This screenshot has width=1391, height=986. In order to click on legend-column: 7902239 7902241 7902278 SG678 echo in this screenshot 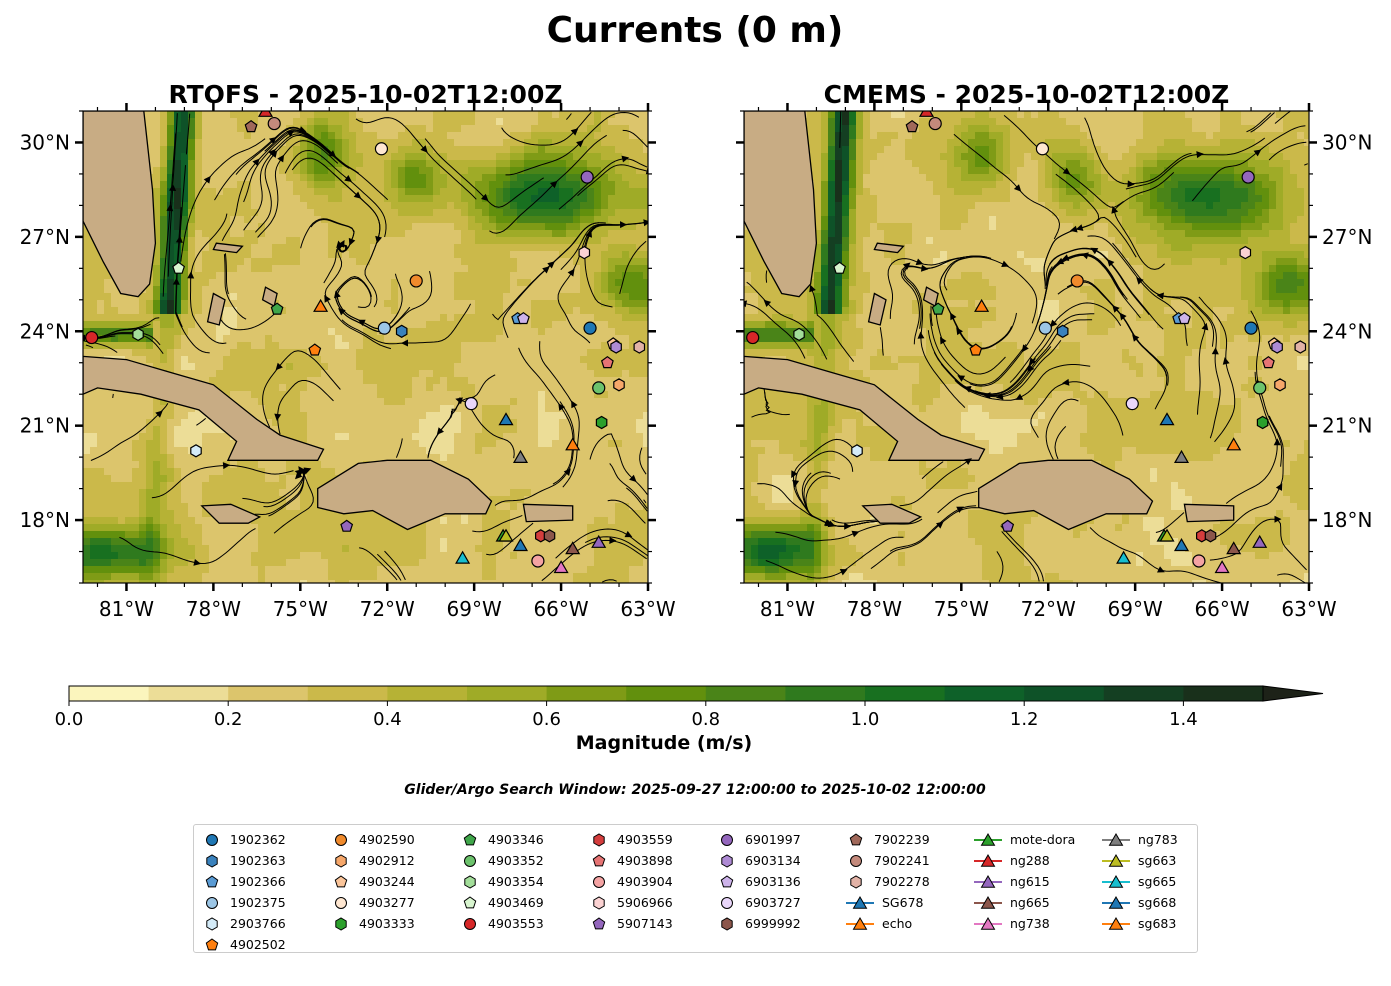, I will do `click(887, 881)`.